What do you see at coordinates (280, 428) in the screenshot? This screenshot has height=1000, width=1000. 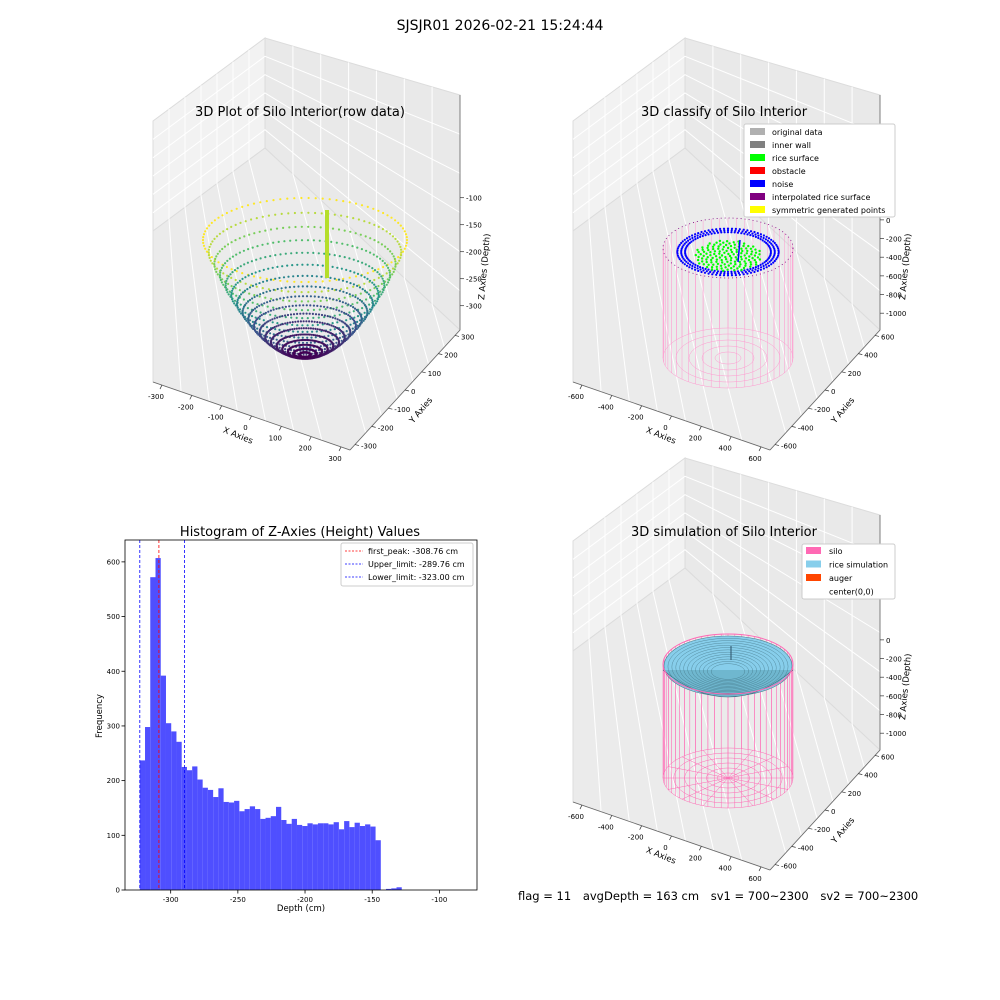 I see `p1-x-tick` at bounding box center [280, 428].